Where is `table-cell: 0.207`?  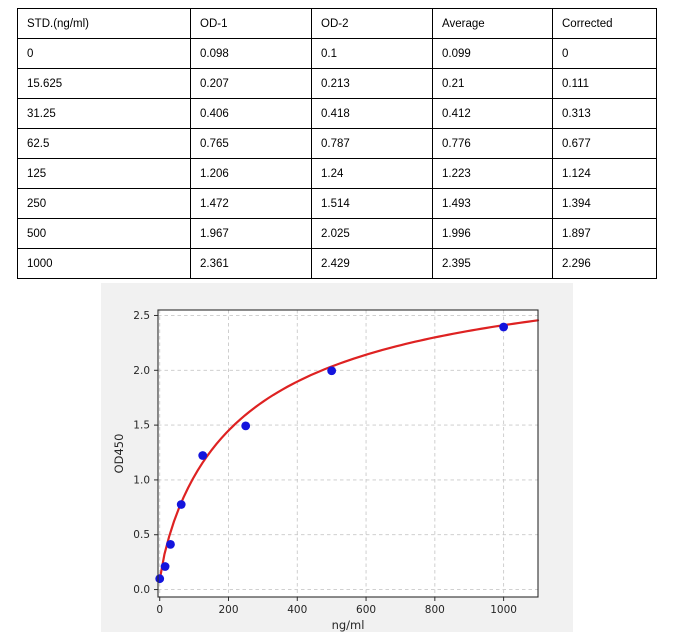 table-cell: 0.207 is located at coordinates (251, 83).